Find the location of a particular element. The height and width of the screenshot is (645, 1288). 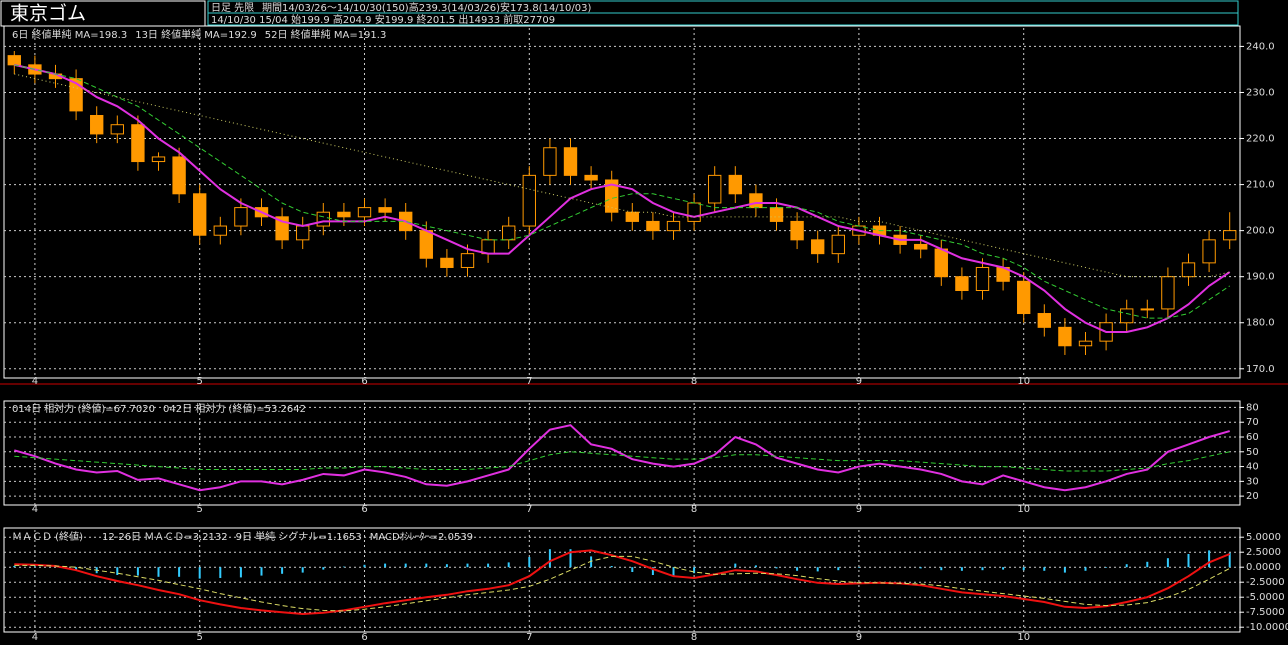

y-tick-label: -10.0000 is located at coordinates (1267, 627).